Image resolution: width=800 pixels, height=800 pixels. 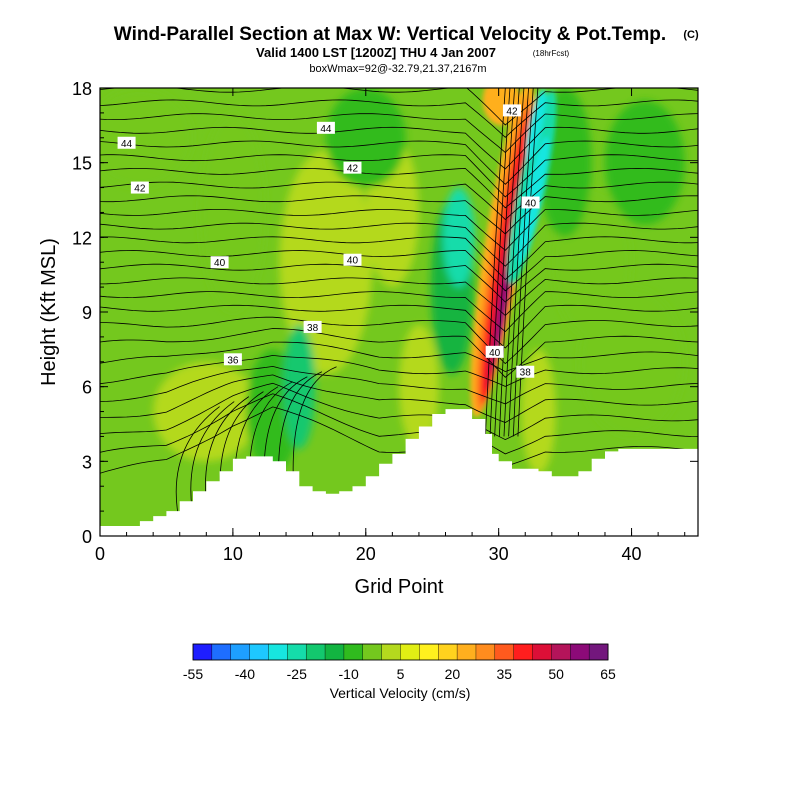 I want to click on y-tick-label: 9, so click(x=87, y=313).